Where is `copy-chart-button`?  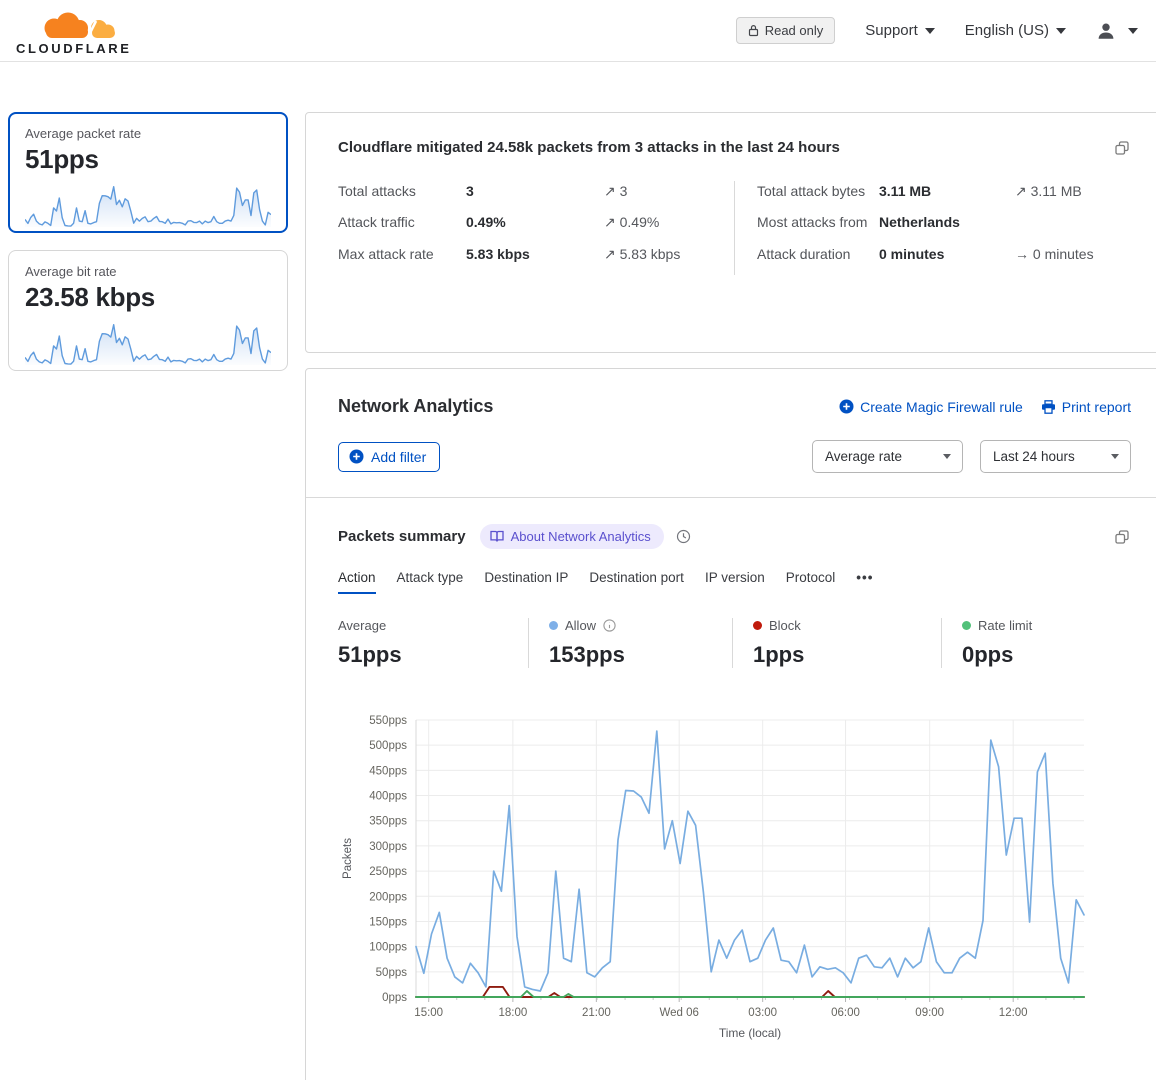 copy-chart-button is located at coordinates (1122, 537).